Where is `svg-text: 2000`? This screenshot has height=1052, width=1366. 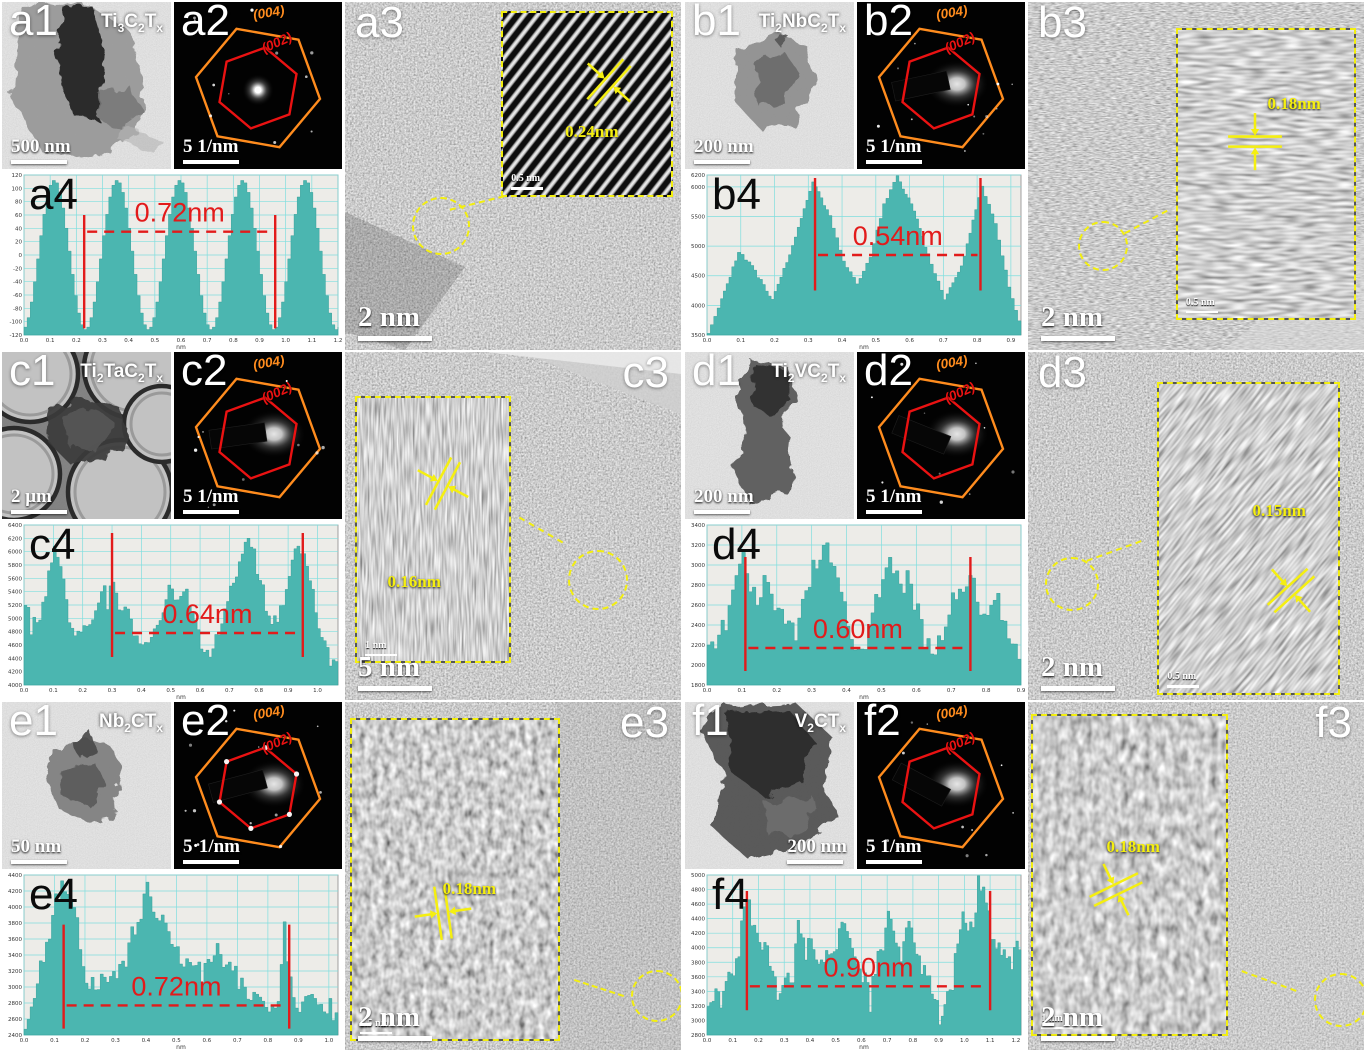 svg-text: 2000 is located at coordinates (698, 666).